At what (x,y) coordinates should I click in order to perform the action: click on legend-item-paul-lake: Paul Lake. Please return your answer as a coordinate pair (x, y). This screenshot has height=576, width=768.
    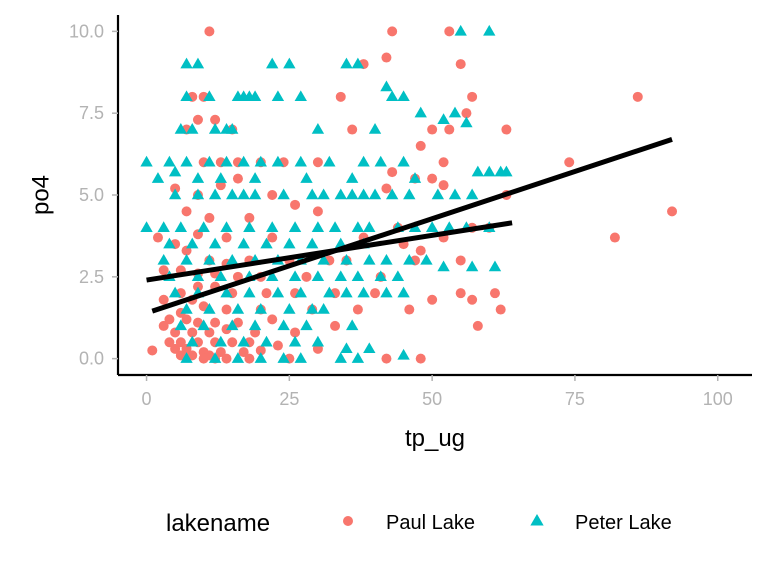
    Looking at the image, I should click on (409, 523).